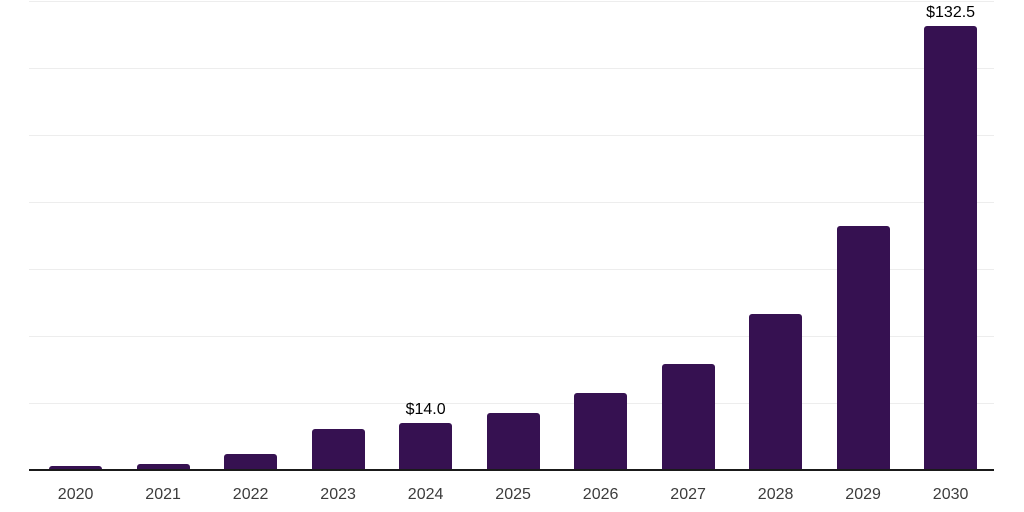  I want to click on bar-2026, so click(601, 431).